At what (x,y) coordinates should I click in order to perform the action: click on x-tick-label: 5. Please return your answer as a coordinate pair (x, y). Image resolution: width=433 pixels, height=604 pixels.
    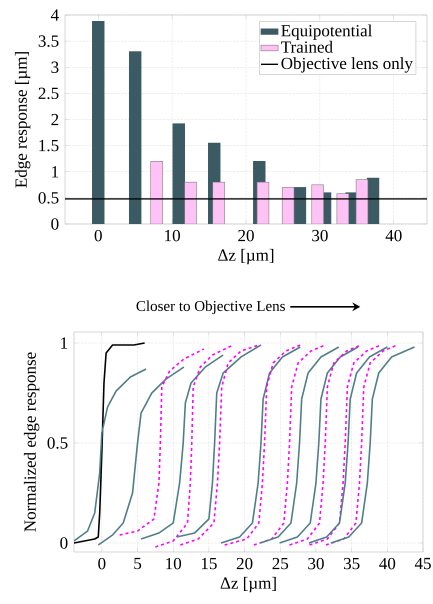
    Looking at the image, I should click on (138, 564).